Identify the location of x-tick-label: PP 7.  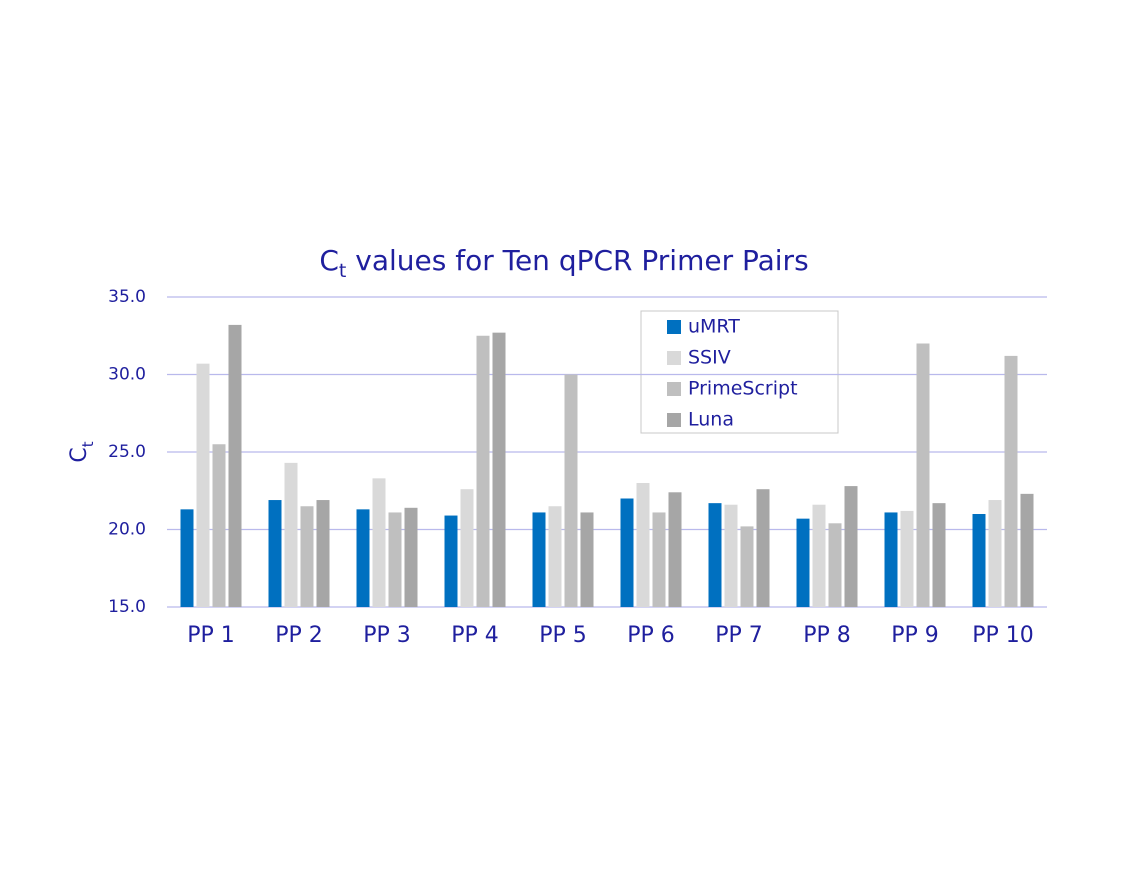
(739, 635).